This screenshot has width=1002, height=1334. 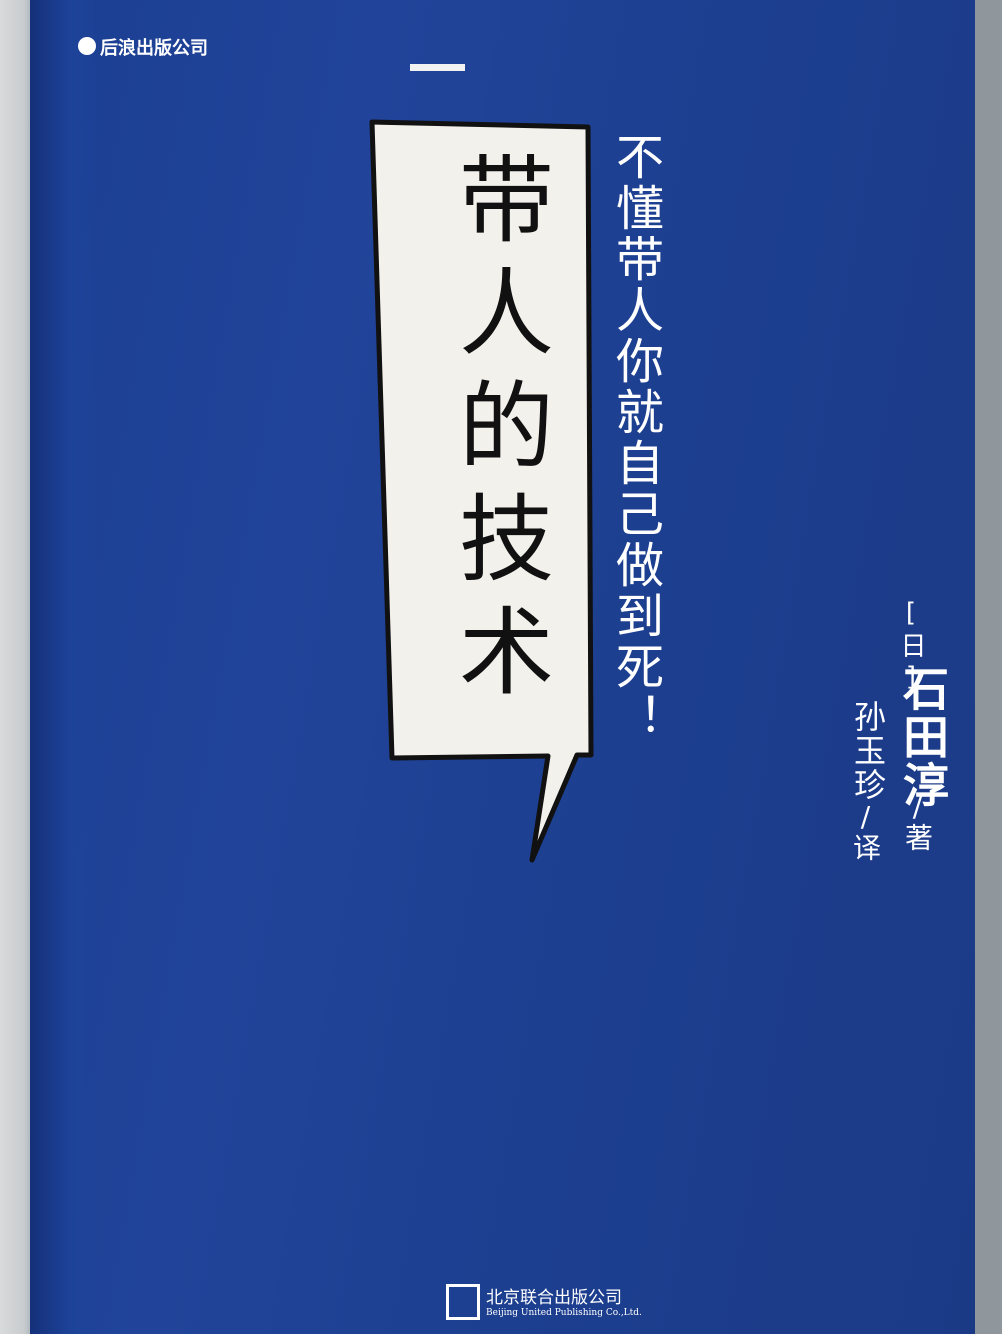 What do you see at coordinates (554, 1298) in the screenshot?
I see `publisher-bottom: 北京联合出版公司` at bounding box center [554, 1298].